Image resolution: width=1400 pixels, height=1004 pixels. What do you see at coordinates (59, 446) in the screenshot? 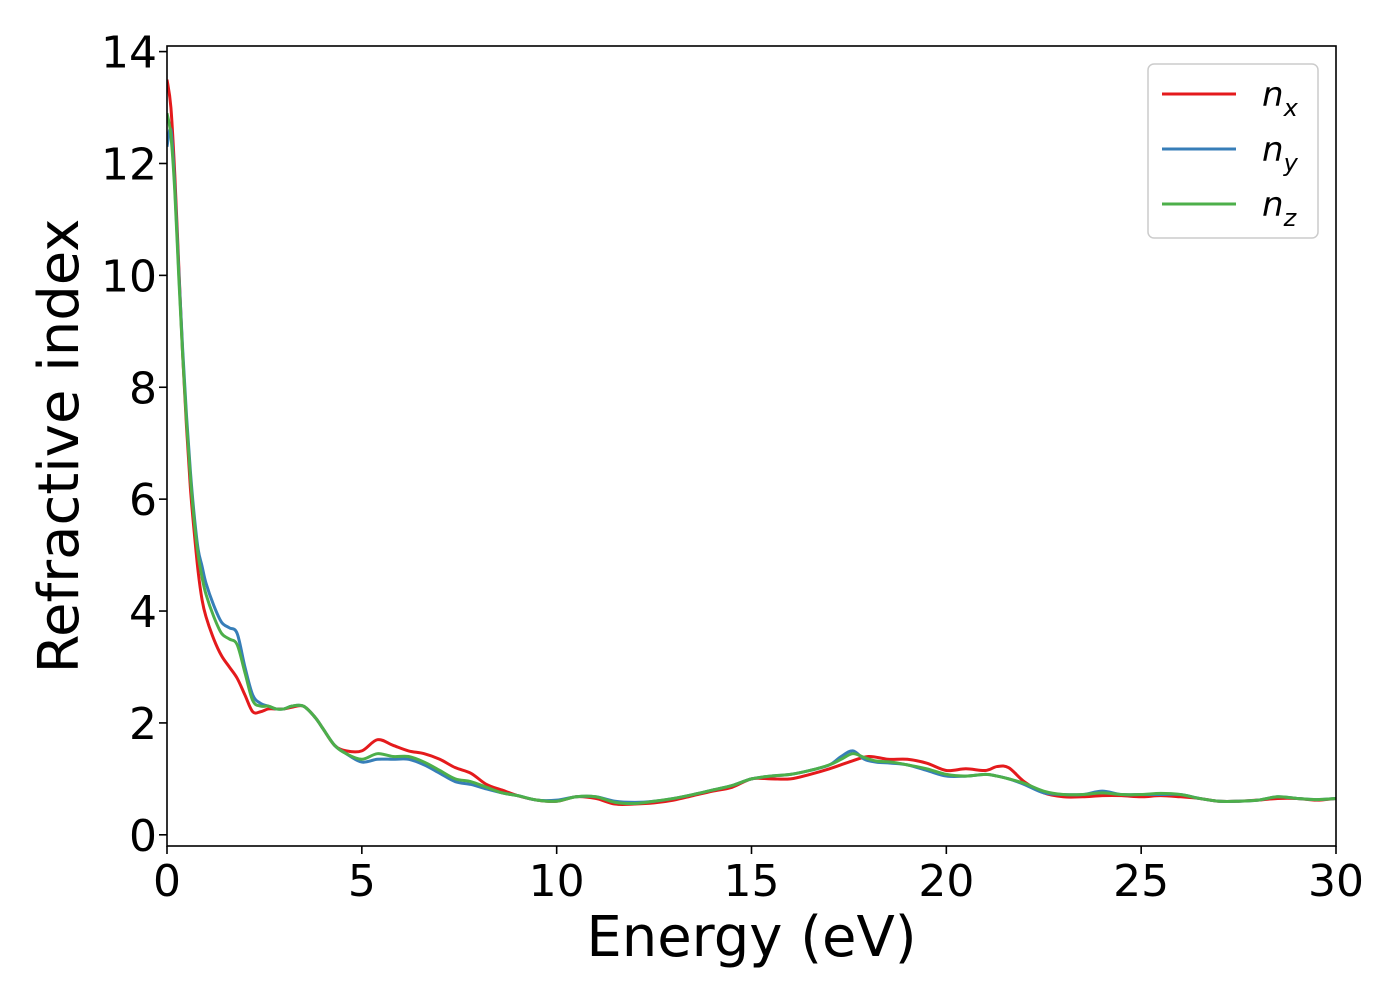
I see `y-axis-label: Refractive index` at bounding box center [59, 446].